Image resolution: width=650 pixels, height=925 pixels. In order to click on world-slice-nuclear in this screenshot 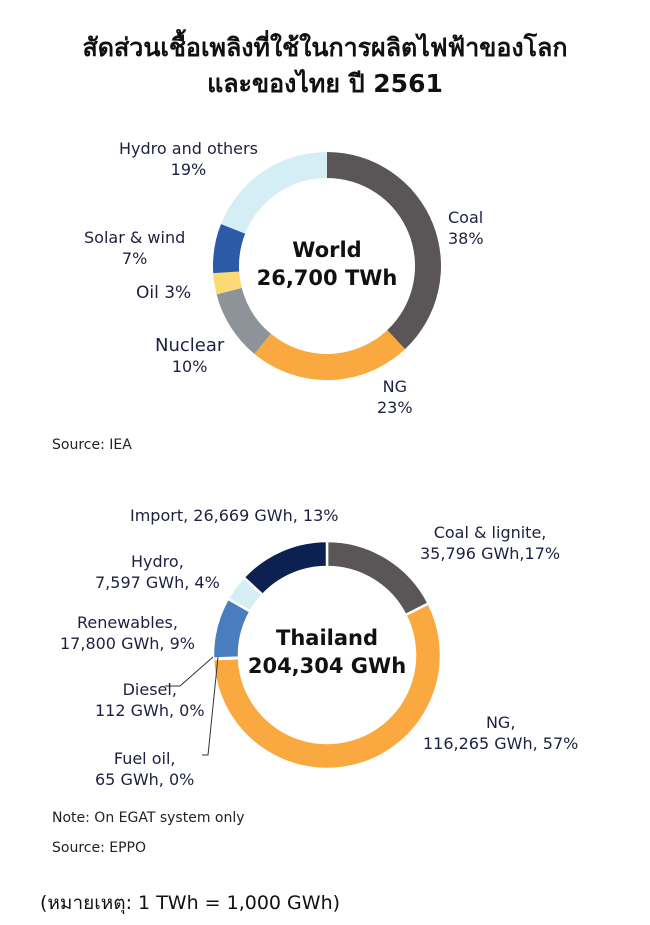, I will do `click(243, 320)`.